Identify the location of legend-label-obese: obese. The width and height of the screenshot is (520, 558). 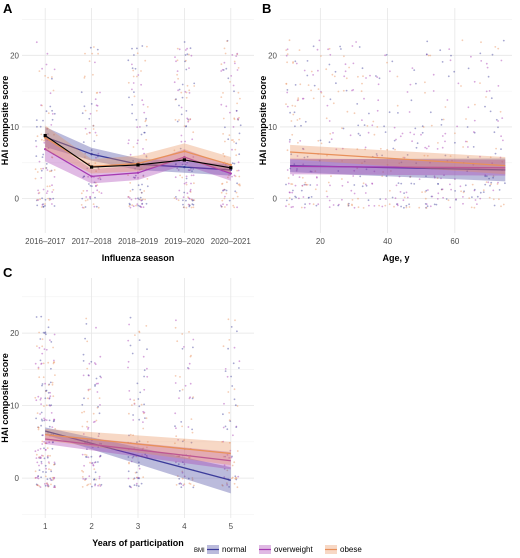
(351, 549).